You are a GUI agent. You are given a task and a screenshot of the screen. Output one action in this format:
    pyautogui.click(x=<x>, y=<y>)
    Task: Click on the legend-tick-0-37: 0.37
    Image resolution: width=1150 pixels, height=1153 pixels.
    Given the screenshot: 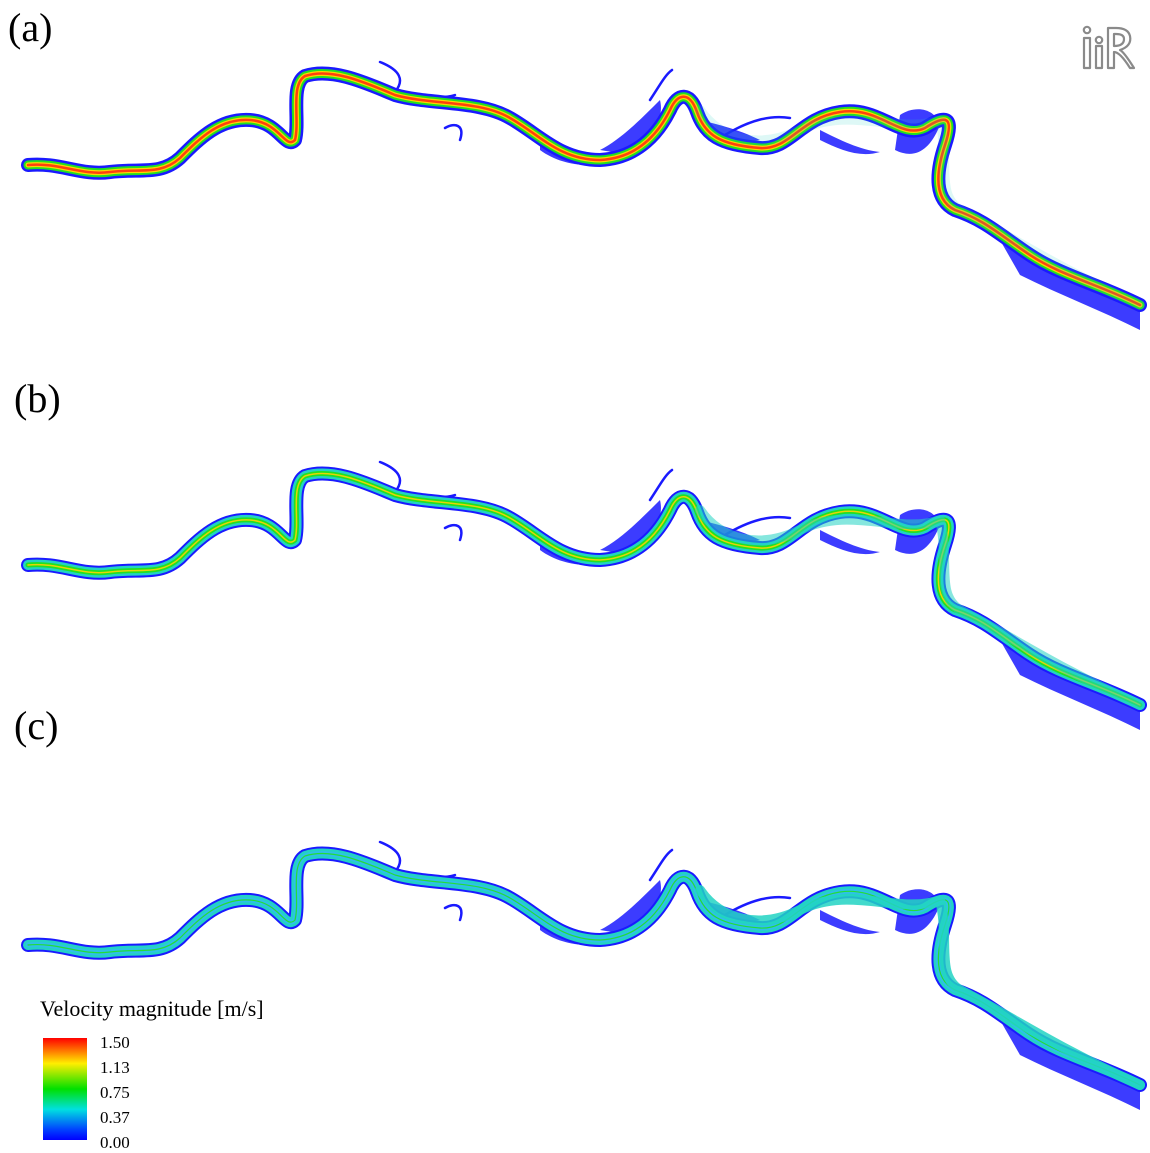 What is the action you would take?
    pyautogui.click(x=115, y=1117)
    